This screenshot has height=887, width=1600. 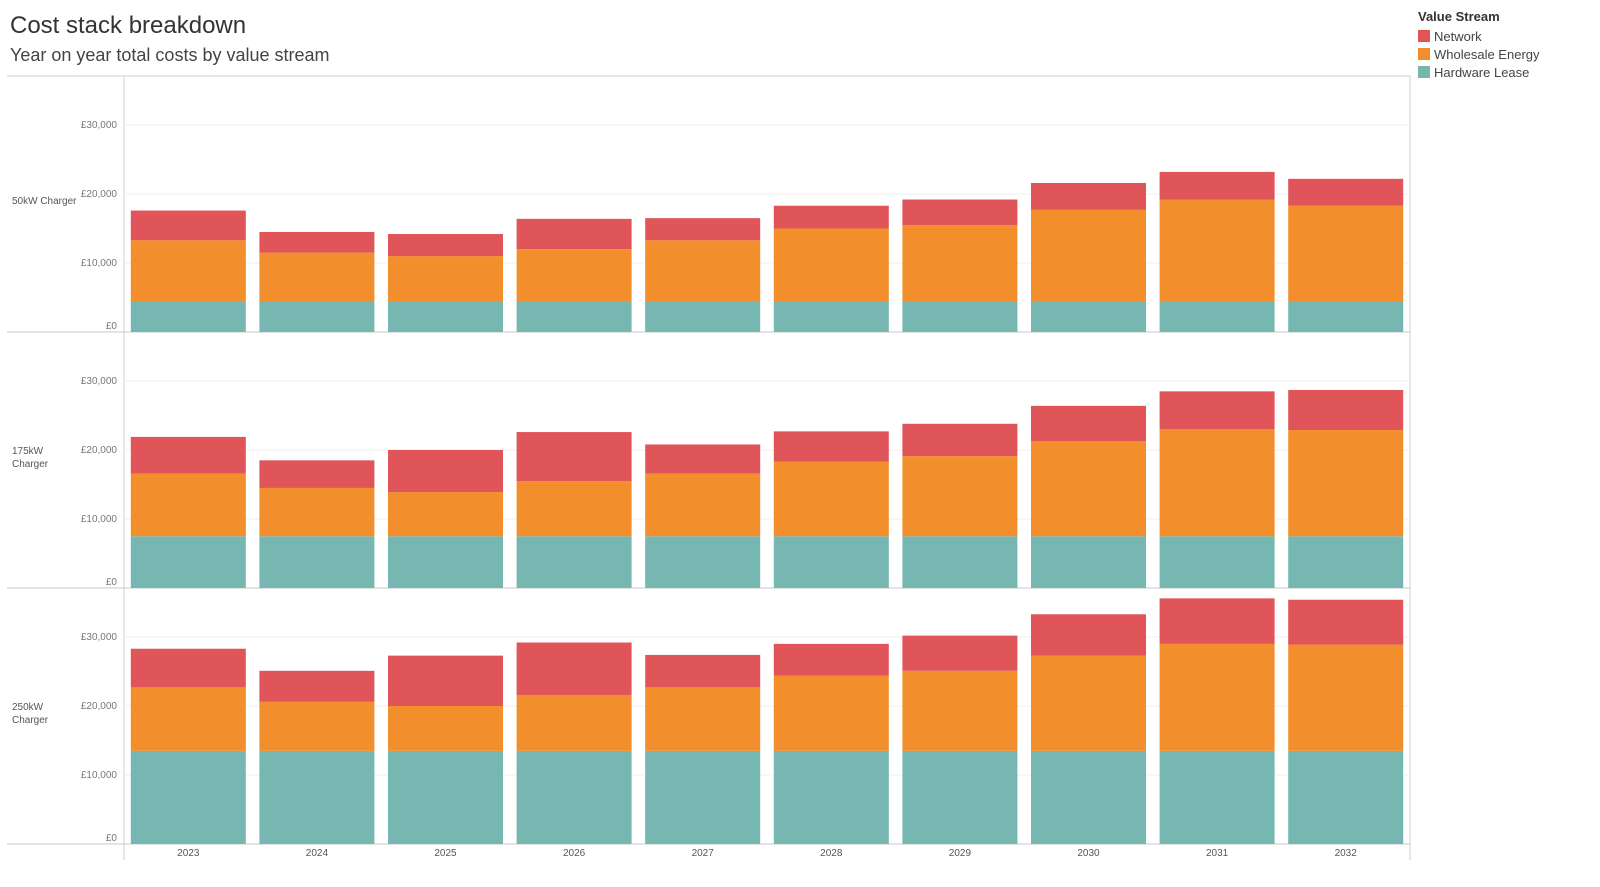 What do you see at coordinates (1346, 853) in the screenshot?
I see `x-tick-label-2032: 2032` at bounding box center [1346, 853].